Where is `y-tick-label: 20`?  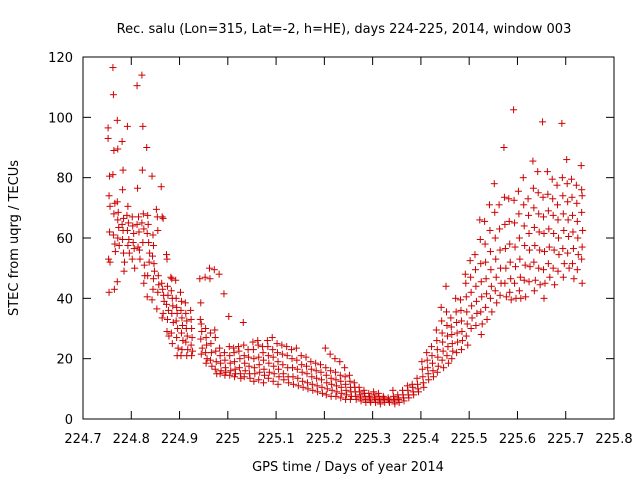 y-tick-label: 20 is located at coordinates (64, 360).